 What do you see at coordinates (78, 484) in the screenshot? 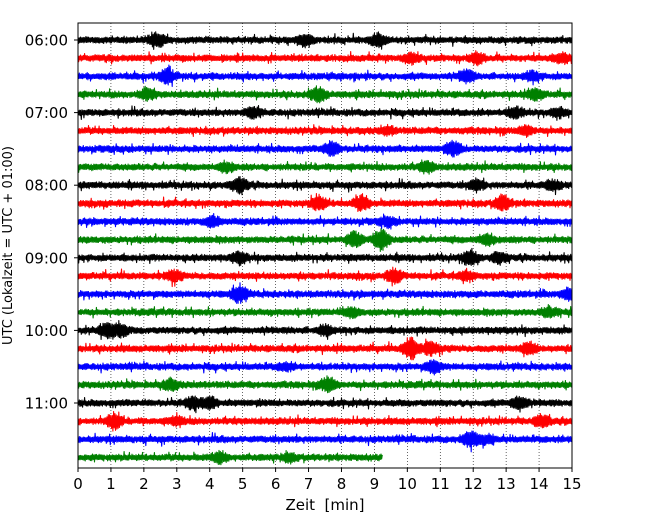
I see `x-tick-label-0: 0` at bounding box center [78, 484].